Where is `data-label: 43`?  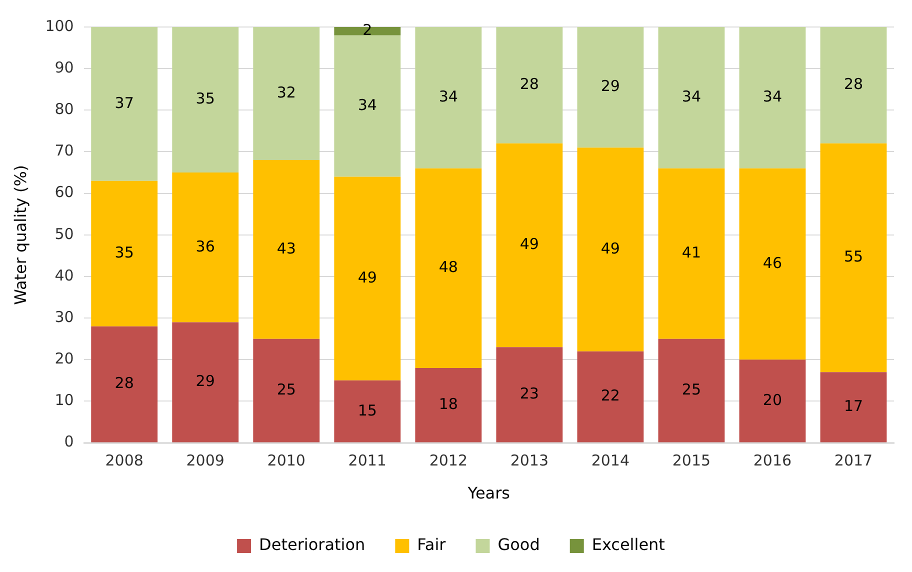 data-label: 43 is located at coordinates (286, 248).